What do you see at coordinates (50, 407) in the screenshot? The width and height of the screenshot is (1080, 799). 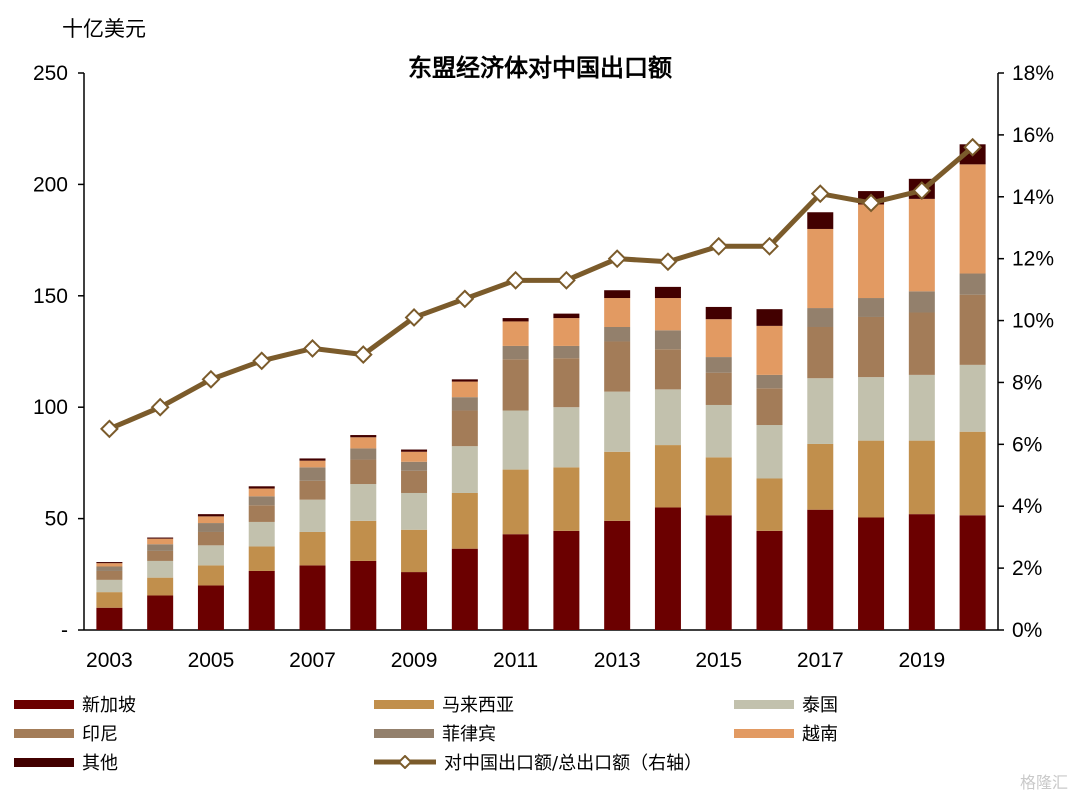 I see `y-tick-label: 100` at bounding box center [50, 407].